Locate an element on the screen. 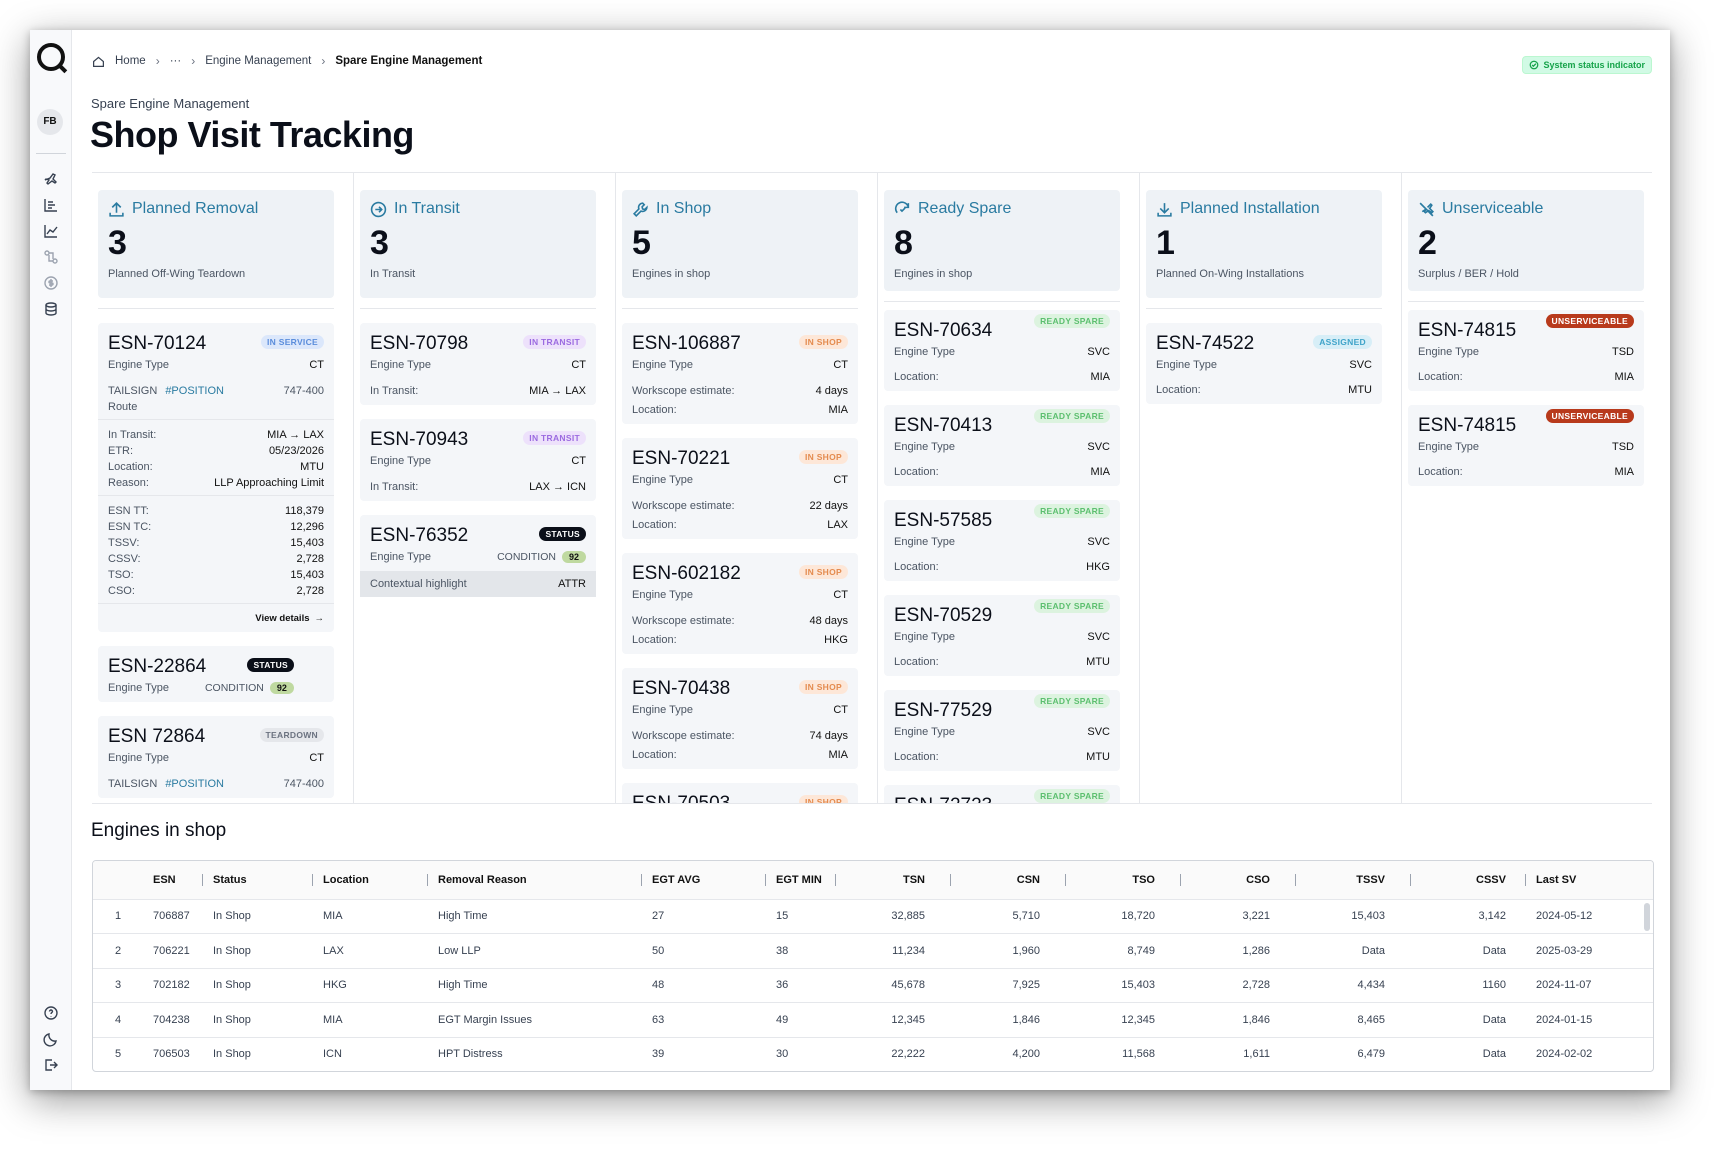 This screenshot has height=1152, width=1731. col-header-removal-reason: Removal Reason is located at coordinates (535, 880).